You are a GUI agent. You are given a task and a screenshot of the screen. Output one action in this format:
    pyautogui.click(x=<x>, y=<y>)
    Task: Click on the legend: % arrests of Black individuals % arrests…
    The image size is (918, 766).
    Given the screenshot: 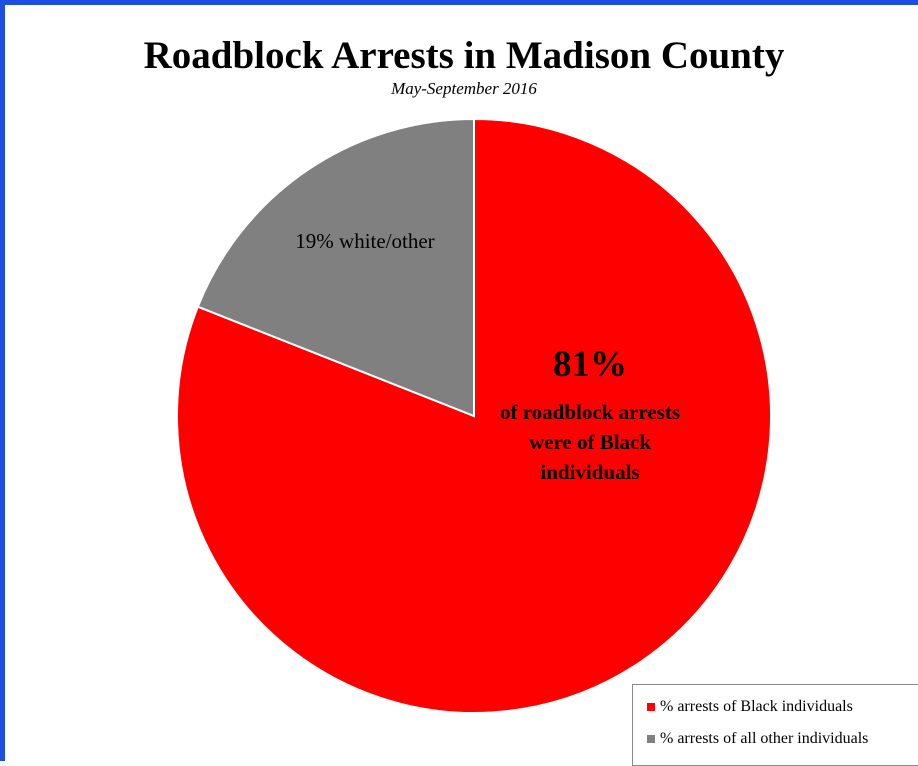 What is the action you would take?
    pyautogui.click(x=775, y=725)
    